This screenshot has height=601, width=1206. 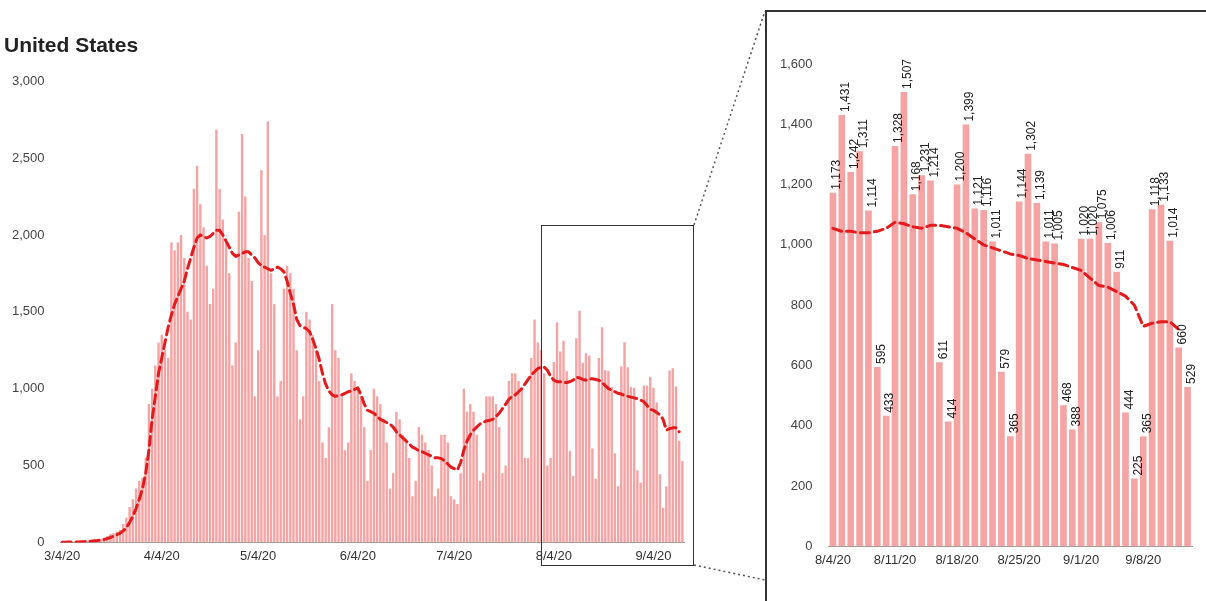 I want to click on x-tick-label: 8/11/20, so click(x=895, y=559).